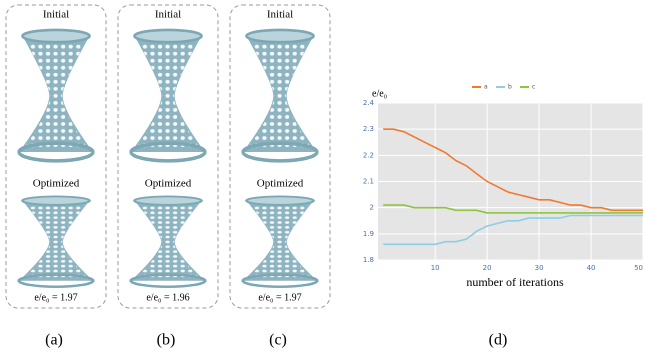  I want to click on legend-label: b, so click(510, 87).